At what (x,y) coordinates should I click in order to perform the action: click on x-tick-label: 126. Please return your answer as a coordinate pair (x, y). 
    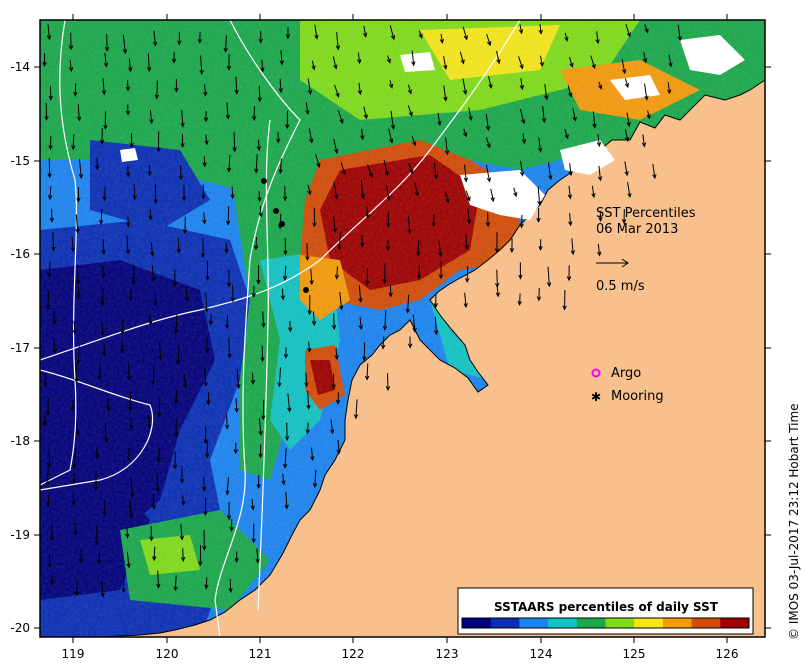
    Looking at the image, I should click on (727, 654).